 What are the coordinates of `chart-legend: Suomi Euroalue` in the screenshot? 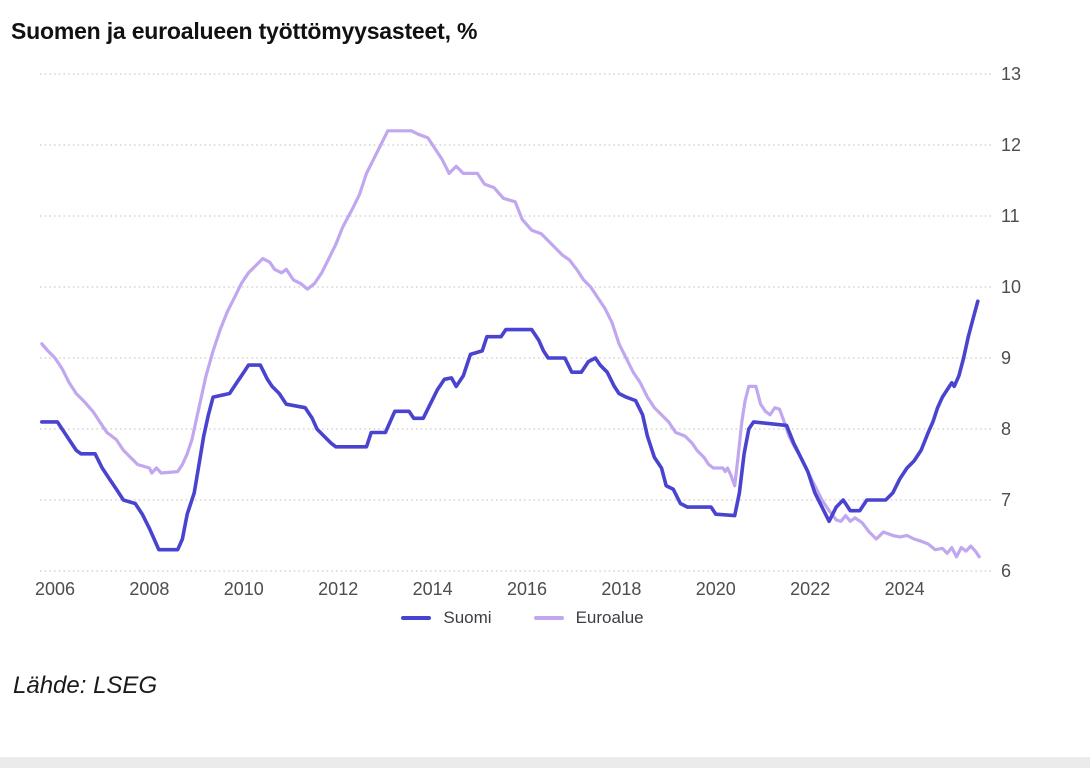 It's located at (522, 618).